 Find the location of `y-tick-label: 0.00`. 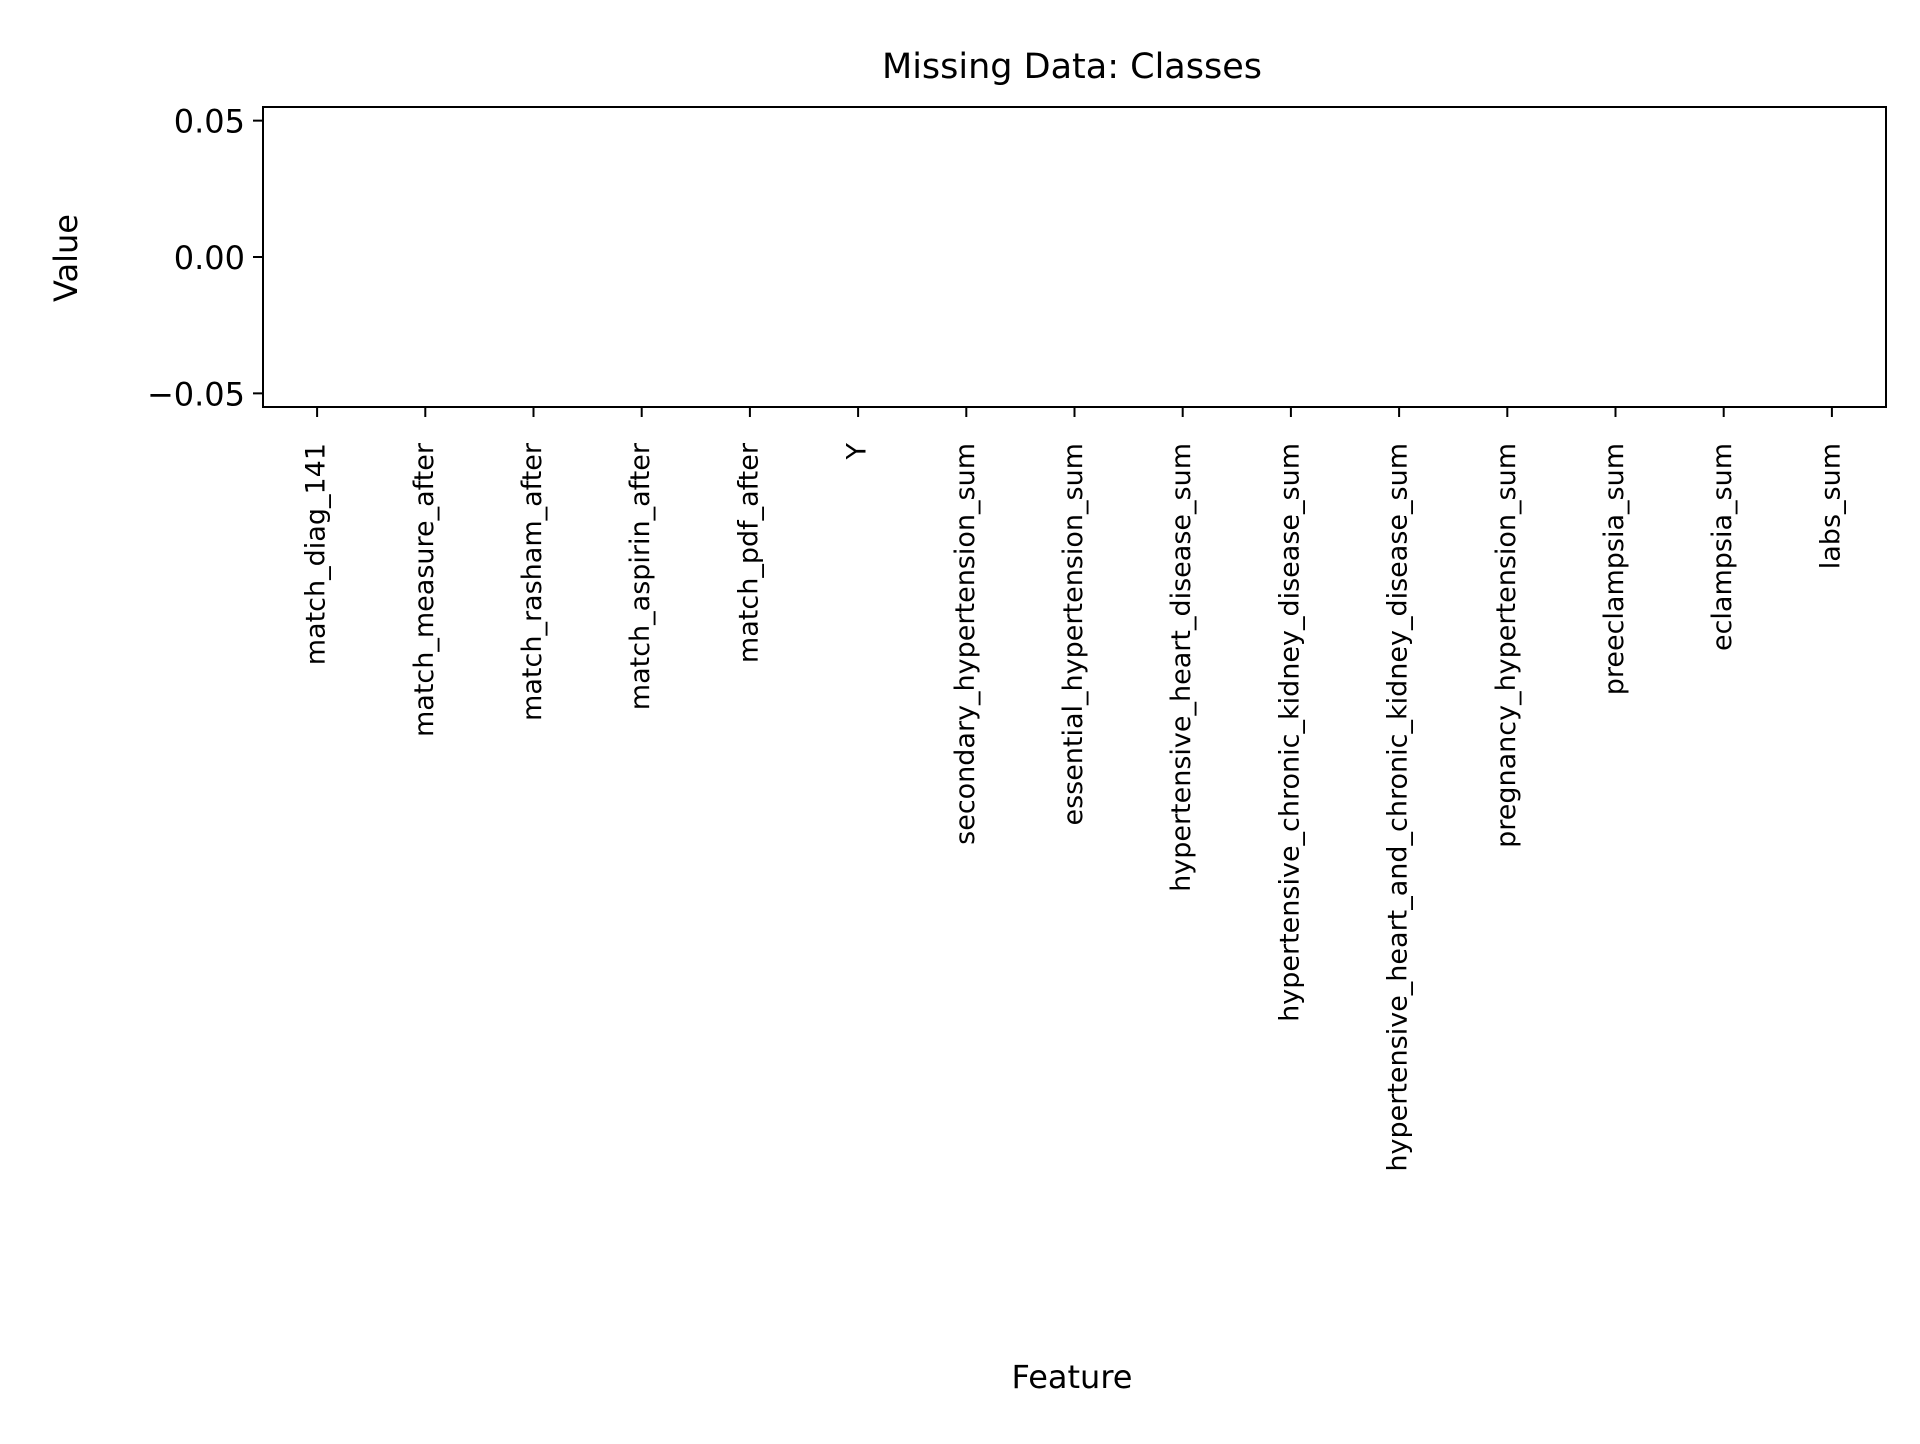

y-tick-label: 0.00 is located at coordinates (209, 258).